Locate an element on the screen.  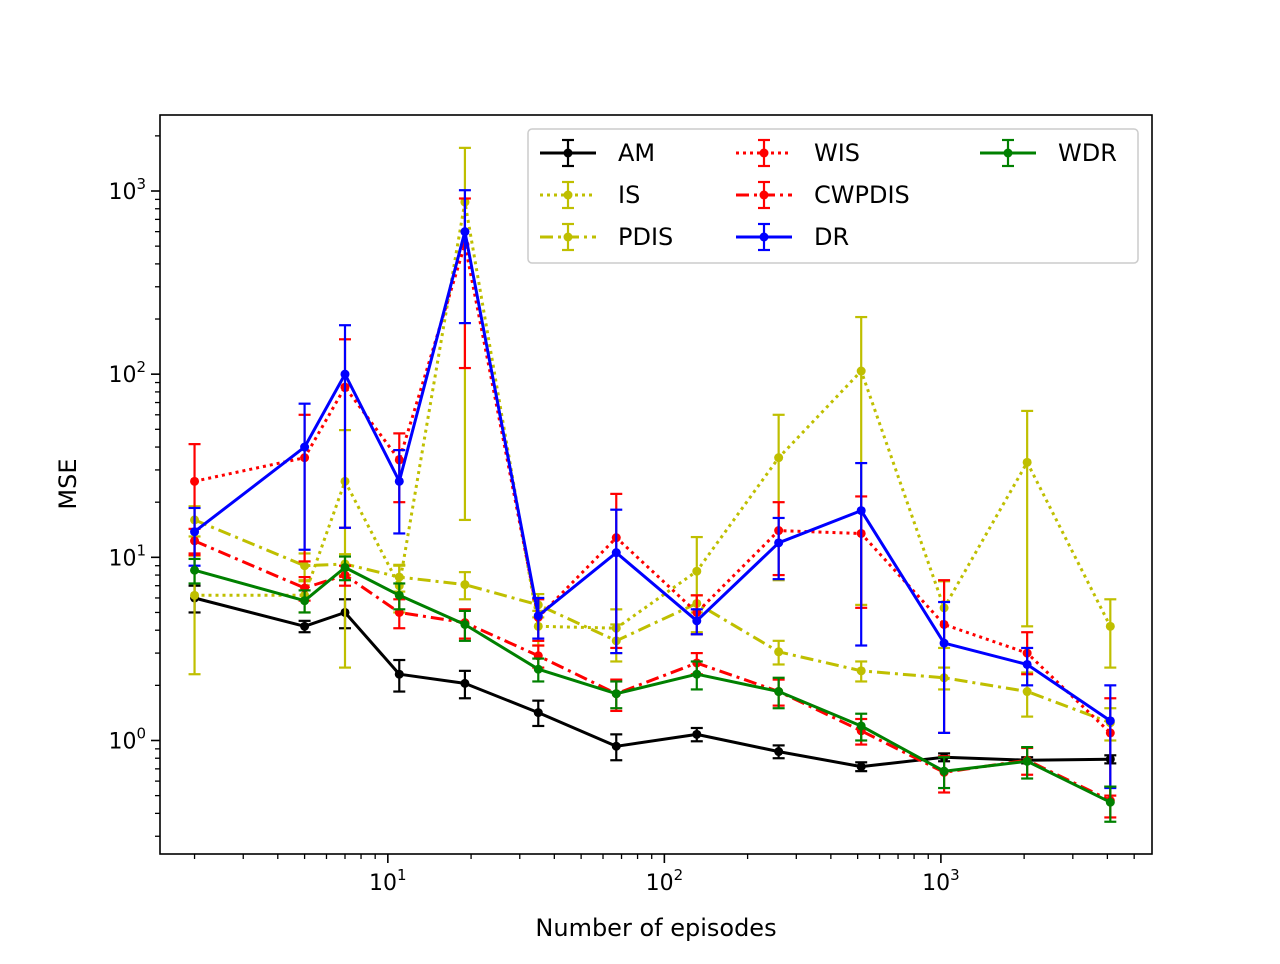
x-axis-label: Number of episodes is located at coordinates (655, 928).